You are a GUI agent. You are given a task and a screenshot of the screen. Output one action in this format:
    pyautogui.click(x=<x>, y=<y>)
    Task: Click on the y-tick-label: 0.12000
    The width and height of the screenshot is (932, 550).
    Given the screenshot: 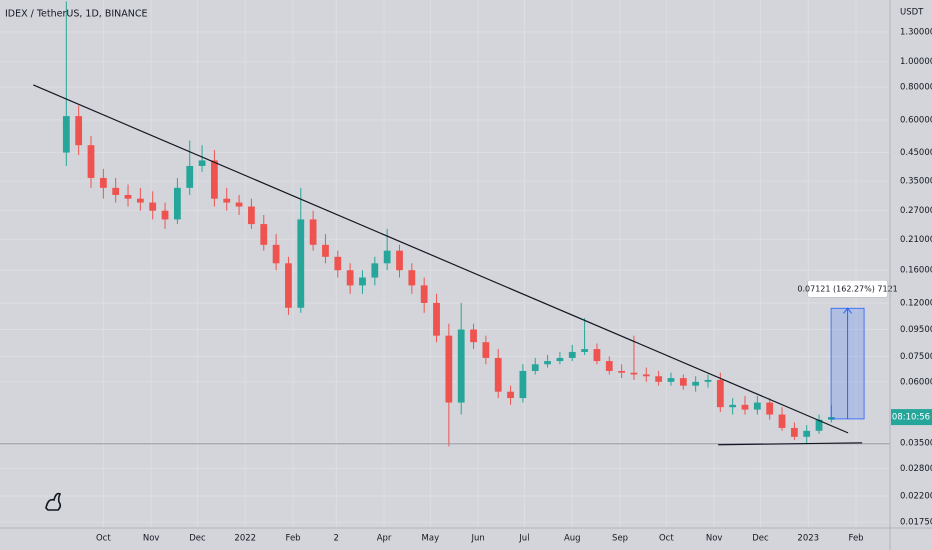 What is the action you would take?
    pyautogui.click(x=916, y=303)
    